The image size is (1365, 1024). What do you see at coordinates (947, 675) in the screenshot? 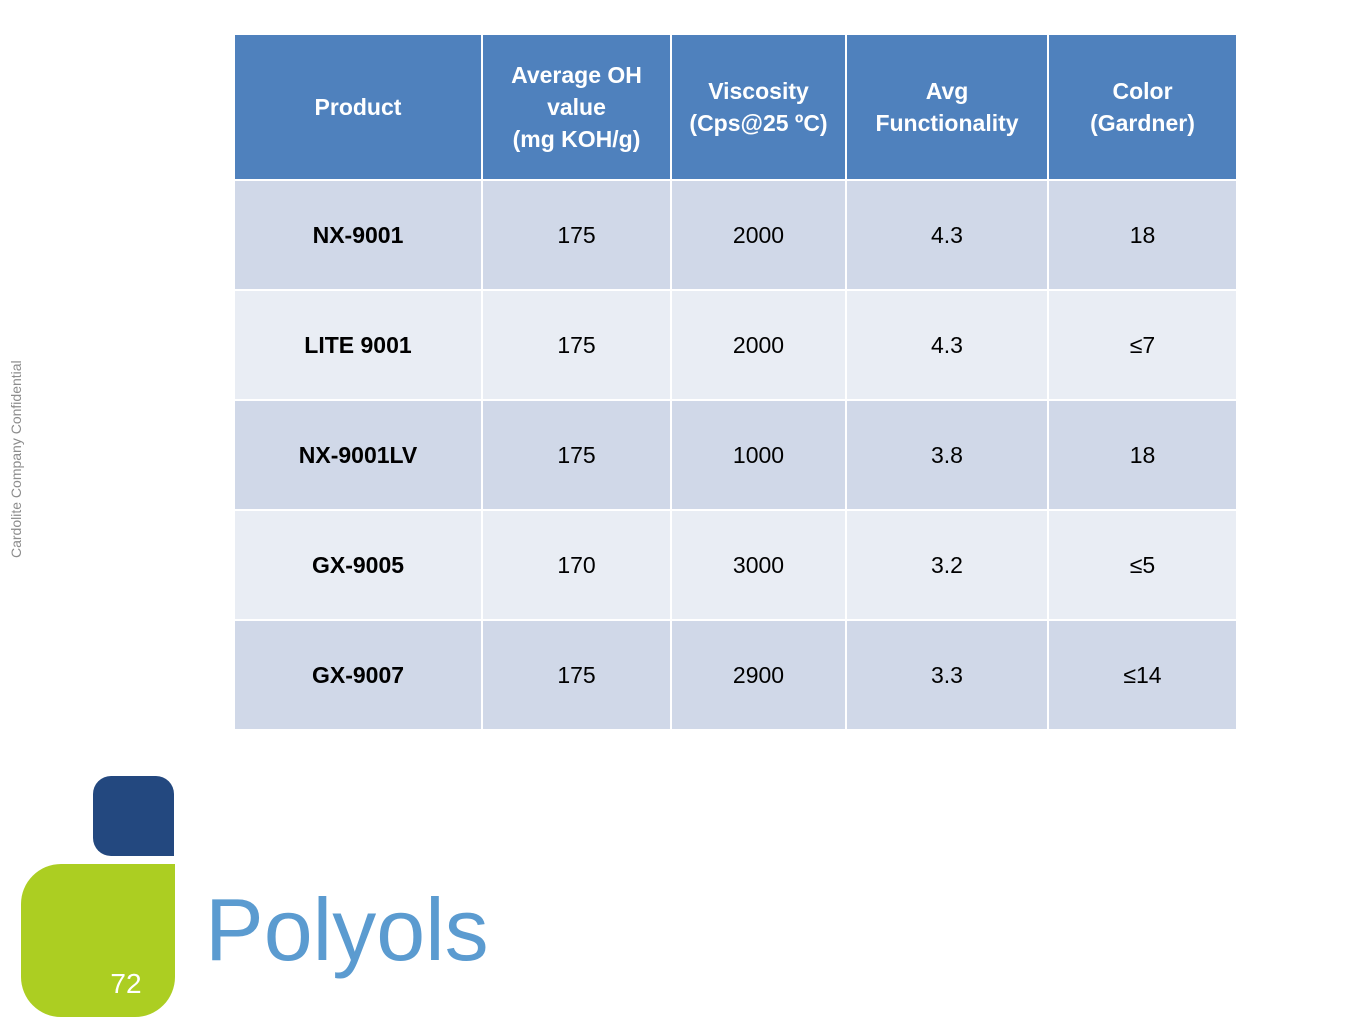
I see `cell-functionality: 3.3` at bounding box center [947, 675].